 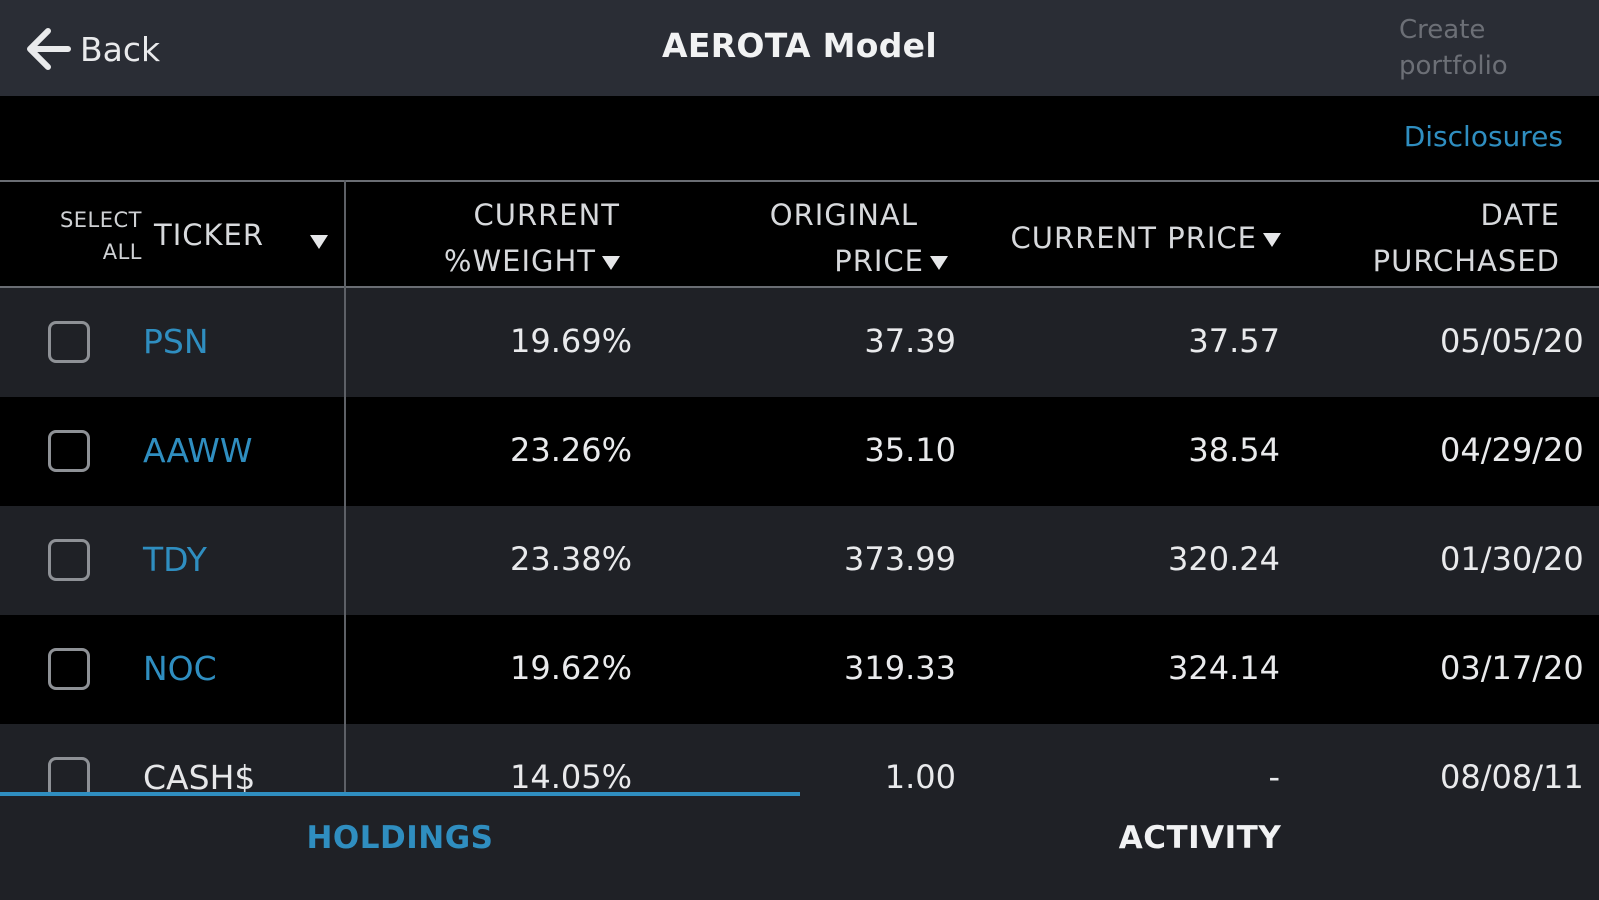 What do you see at coordinates (176, 341) in the screenshot?
I see `ticker-link: PSN` at bounding box center [176, 341].